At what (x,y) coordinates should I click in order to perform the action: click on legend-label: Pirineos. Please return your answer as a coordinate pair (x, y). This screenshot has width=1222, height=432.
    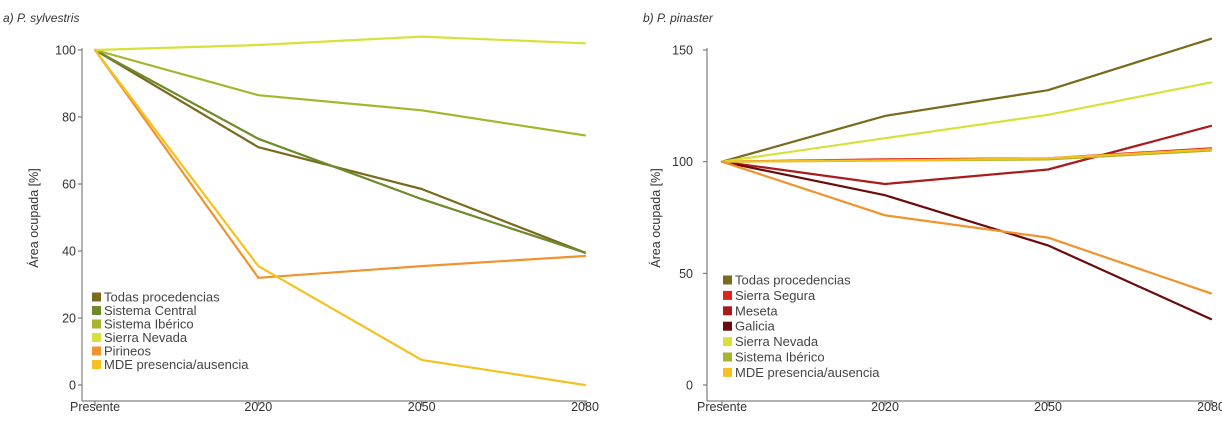
    Looking at the image, I should click on (127, 351).